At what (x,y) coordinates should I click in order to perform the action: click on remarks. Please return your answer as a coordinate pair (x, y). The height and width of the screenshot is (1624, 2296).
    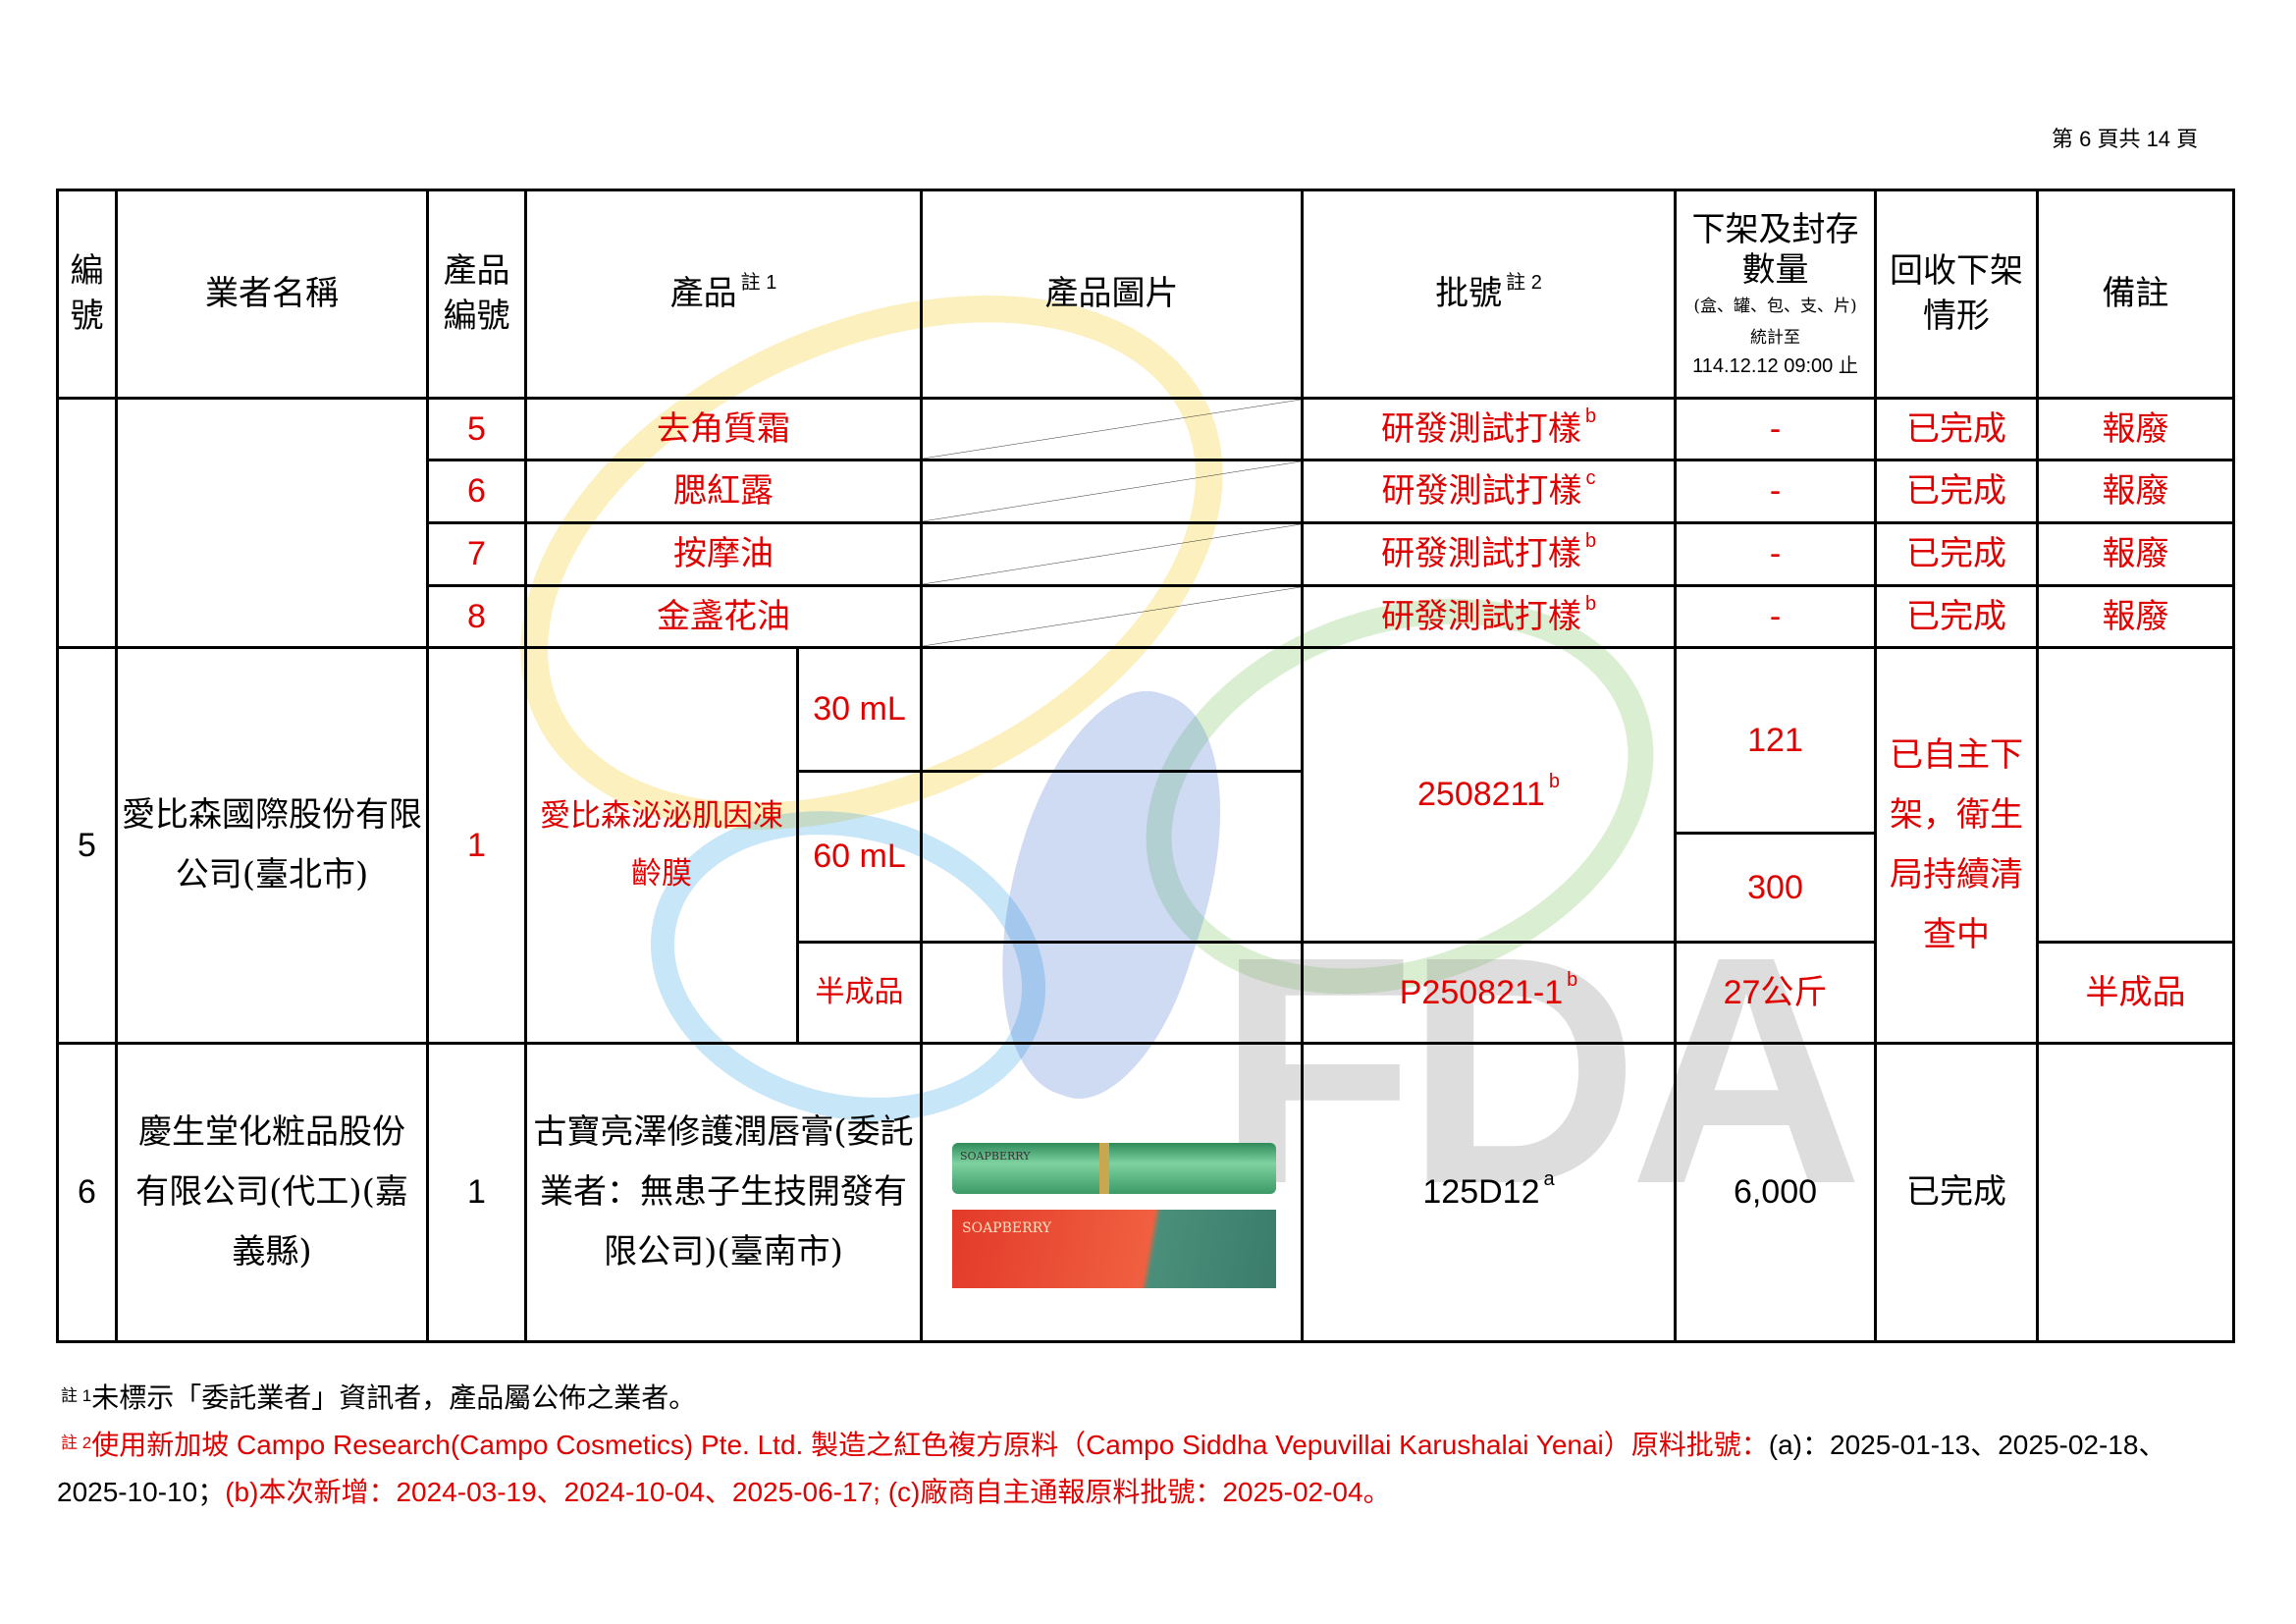
    Looking at the image, I should click on (2135, 1192).